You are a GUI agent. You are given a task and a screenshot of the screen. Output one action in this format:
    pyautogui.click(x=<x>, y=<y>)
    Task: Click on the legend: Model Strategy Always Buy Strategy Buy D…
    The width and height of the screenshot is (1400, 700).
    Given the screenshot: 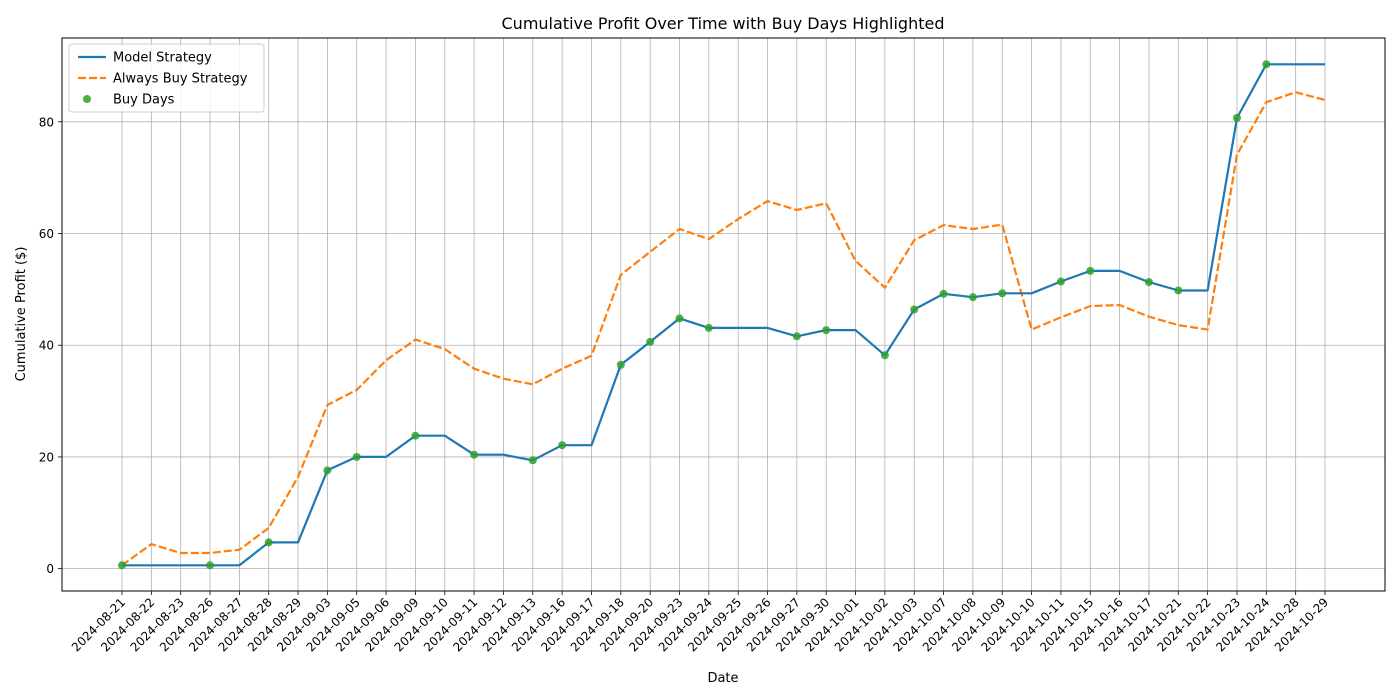 What is the action you would take?
    pyautogui.click(x=166, y=78)
    